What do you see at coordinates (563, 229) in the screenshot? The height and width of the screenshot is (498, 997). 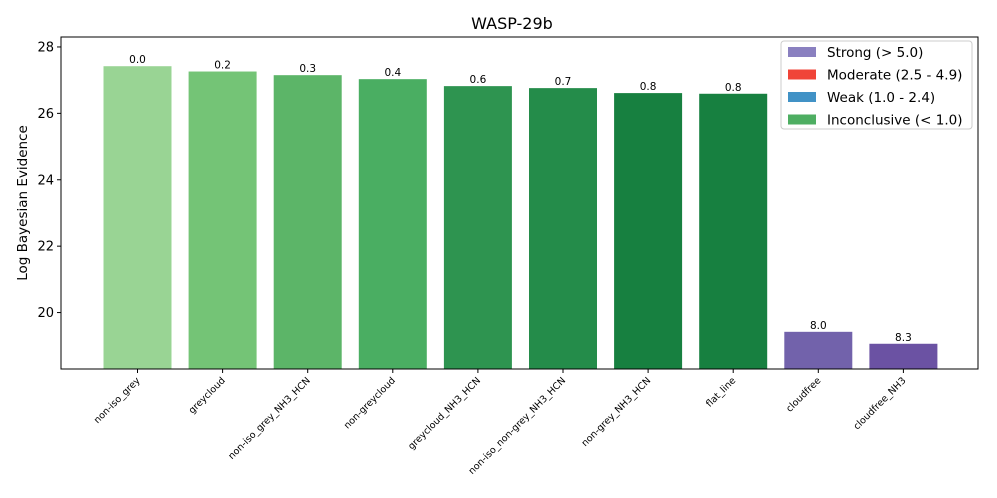 I see `bar-non-iso_non-grey_NH3_HCN` at bounding box center [563, 229].